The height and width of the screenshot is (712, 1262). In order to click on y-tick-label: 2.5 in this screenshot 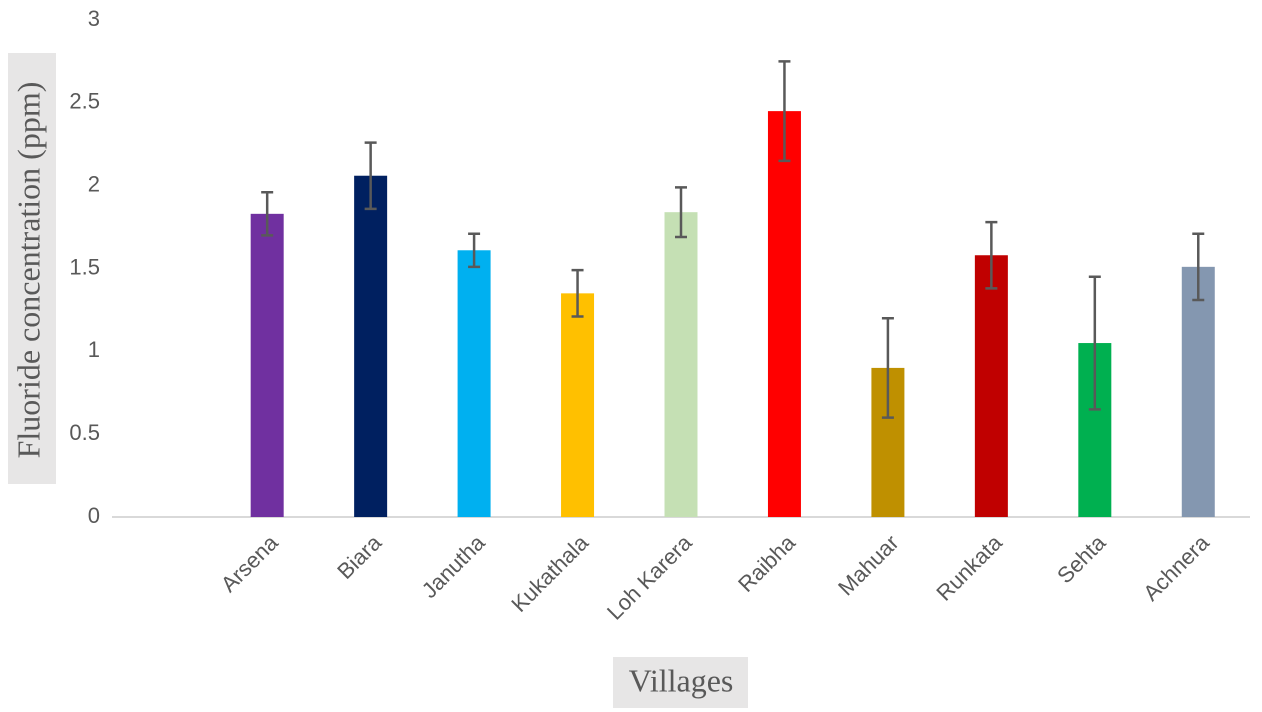, I will do `click(84, 101)`.